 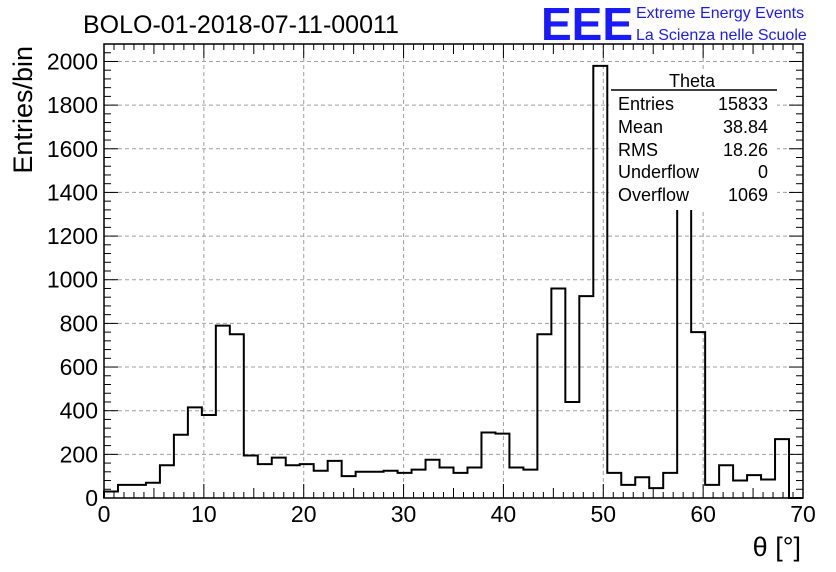 What do you see at coordinates (763, 172) in the screenshot?
I see `stats-value-underflow: 0` at bounding box center [763, 172].